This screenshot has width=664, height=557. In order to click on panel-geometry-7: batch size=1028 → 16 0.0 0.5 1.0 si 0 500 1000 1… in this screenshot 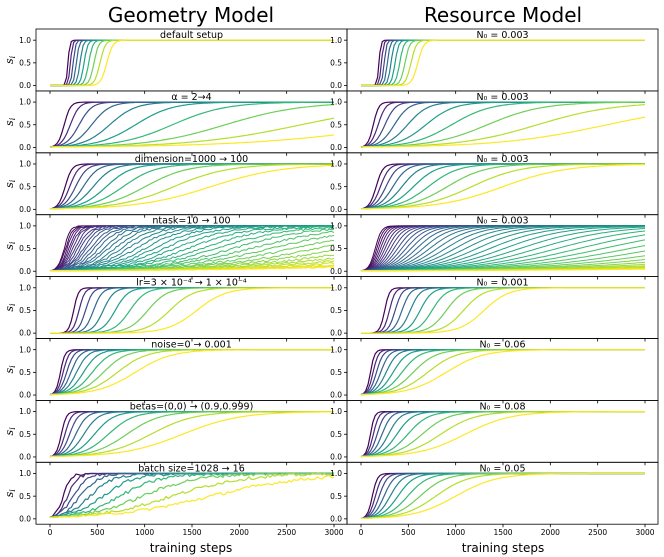, I will do `click(175, 499)`.